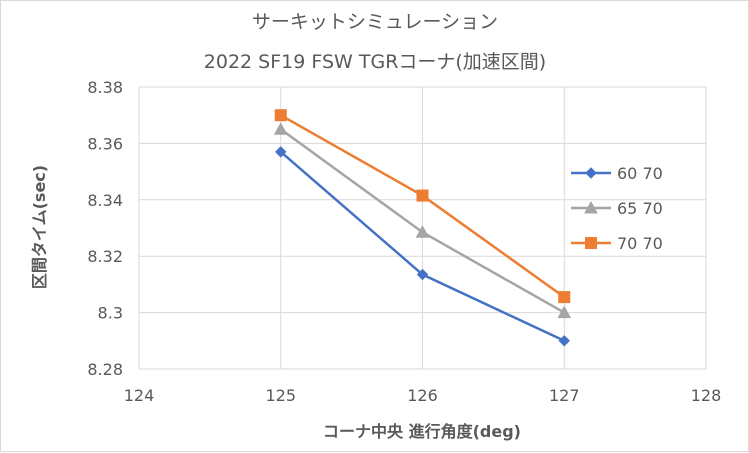 This screenshot has height=453, width=749. I want to click on y-tick-label: 8.38, so click(105, 87).